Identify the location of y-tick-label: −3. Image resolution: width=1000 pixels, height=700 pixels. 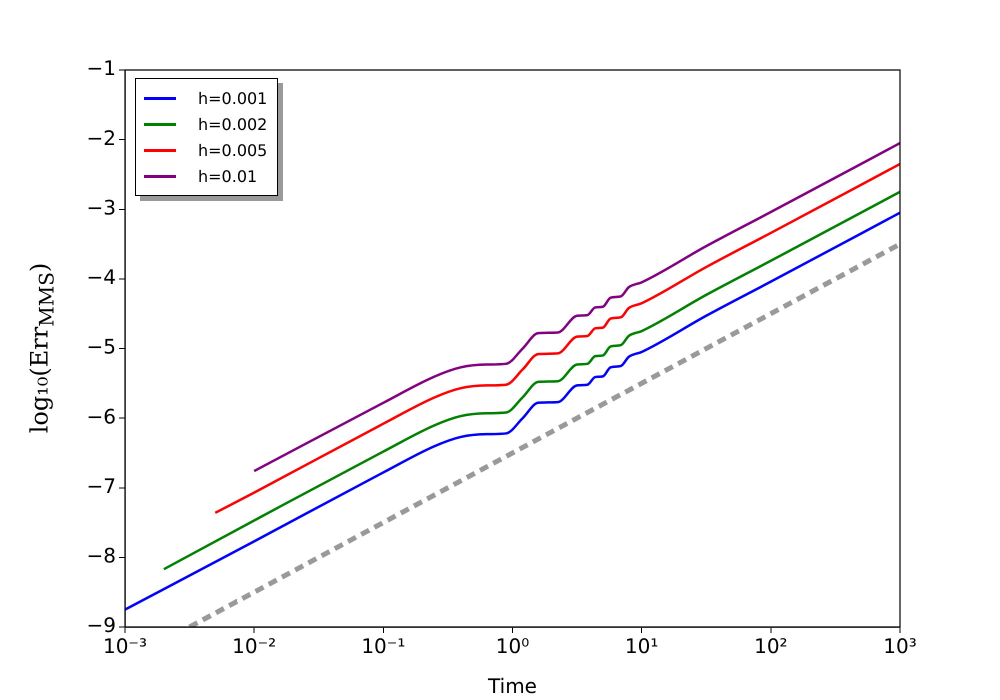
(101, 207).